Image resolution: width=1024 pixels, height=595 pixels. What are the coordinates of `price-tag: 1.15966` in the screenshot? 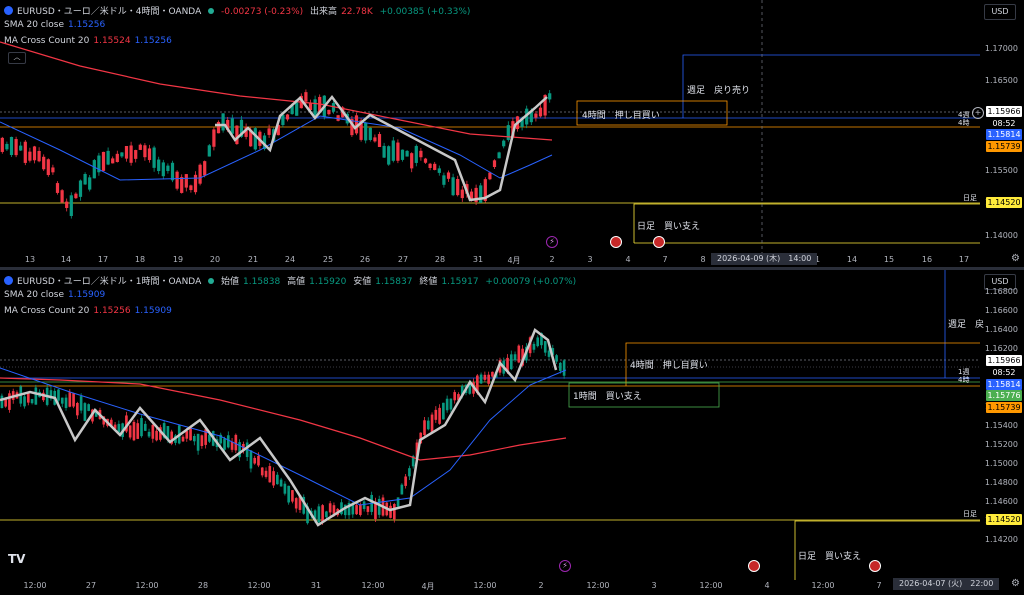 It's located at (1004, 360).